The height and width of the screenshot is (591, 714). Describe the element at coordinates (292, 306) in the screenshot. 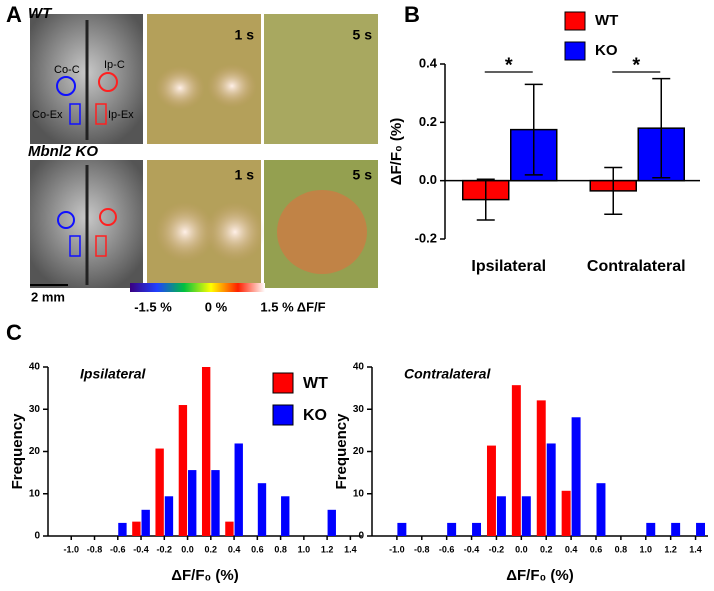

I see `colorbar-label: 1.5 % ΔF/F` at that location.